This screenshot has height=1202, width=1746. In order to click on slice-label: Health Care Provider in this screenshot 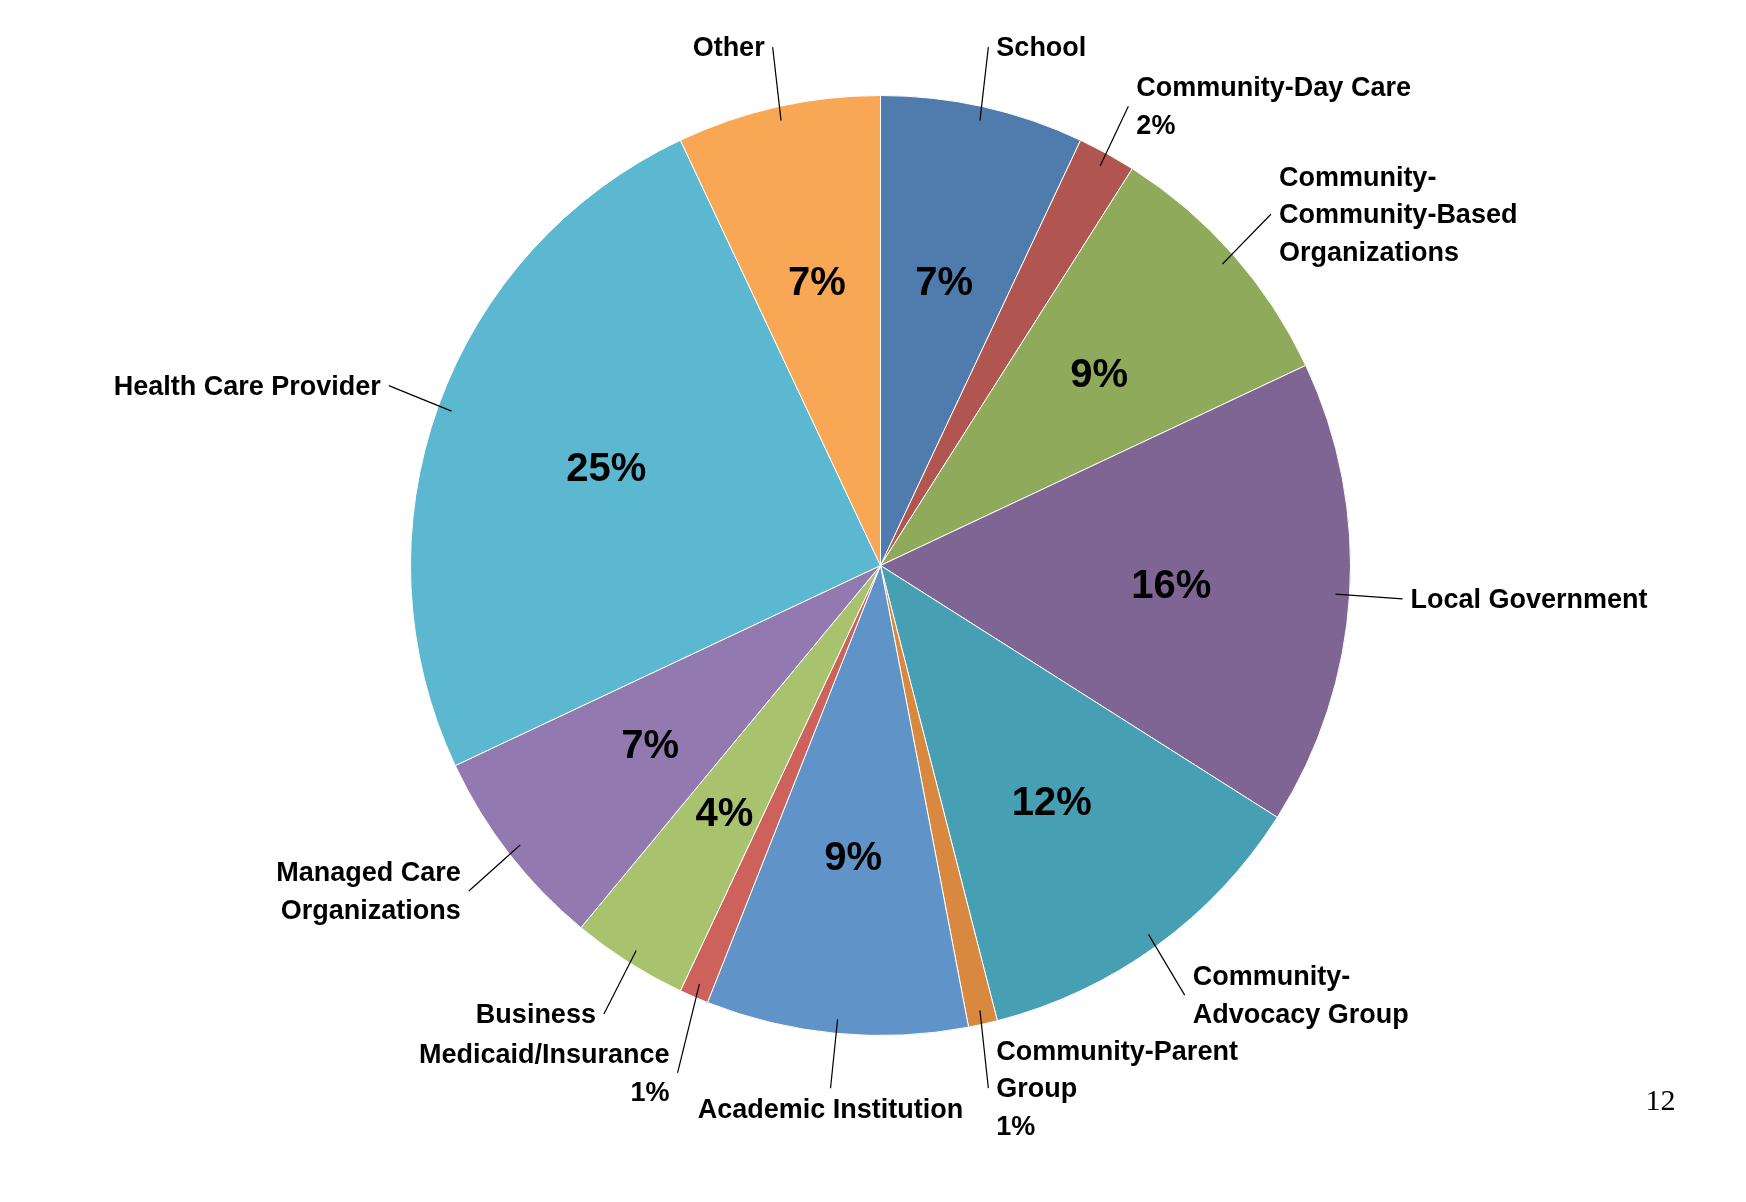, I will do `click(247, 385)`.